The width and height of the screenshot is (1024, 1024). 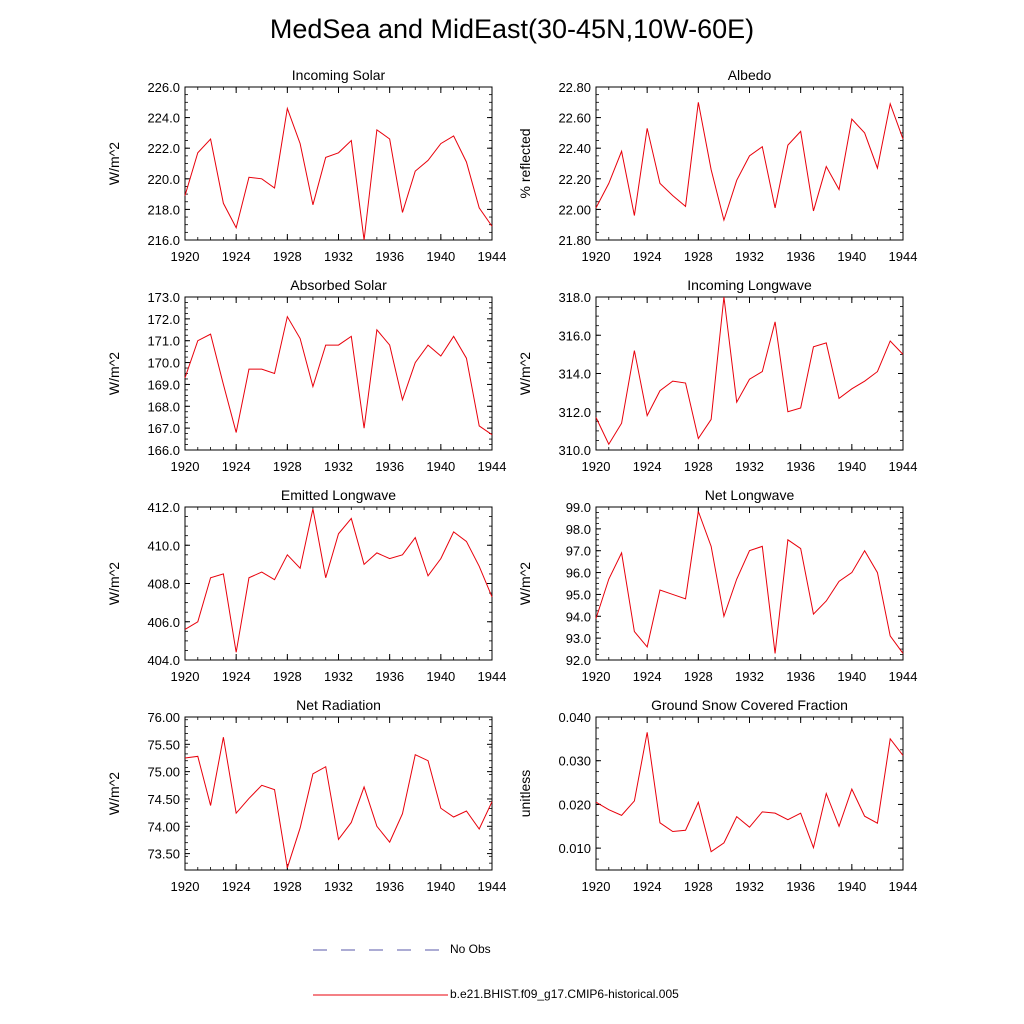 What do you see at coordinates (163, 240) in the screenshot?
I see `y-tick-label: 216.0` at bounding box center [163, 240].